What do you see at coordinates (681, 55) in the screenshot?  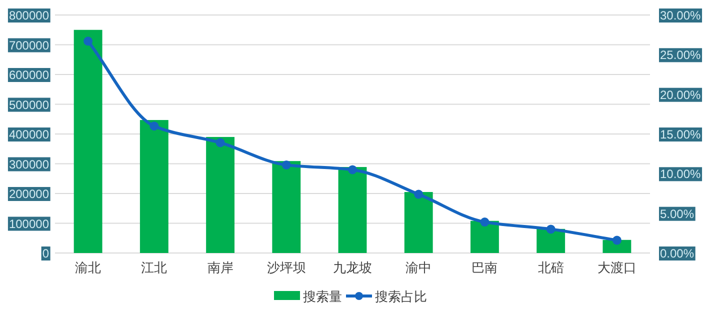 I see `y2-tick-label: 25.00%` at bounding box center [681, 55].